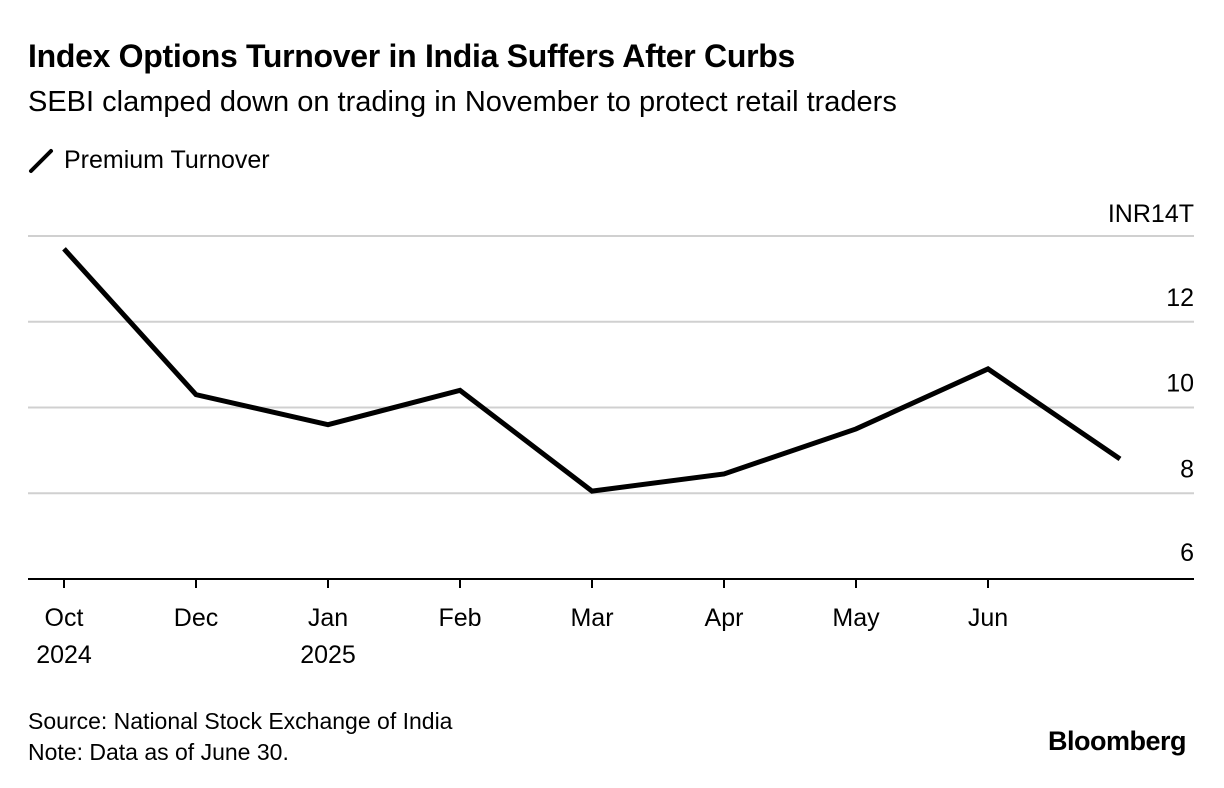 The image size is (1224, 788). I want to click on y-tick-label: 10, so click(1180, 384).